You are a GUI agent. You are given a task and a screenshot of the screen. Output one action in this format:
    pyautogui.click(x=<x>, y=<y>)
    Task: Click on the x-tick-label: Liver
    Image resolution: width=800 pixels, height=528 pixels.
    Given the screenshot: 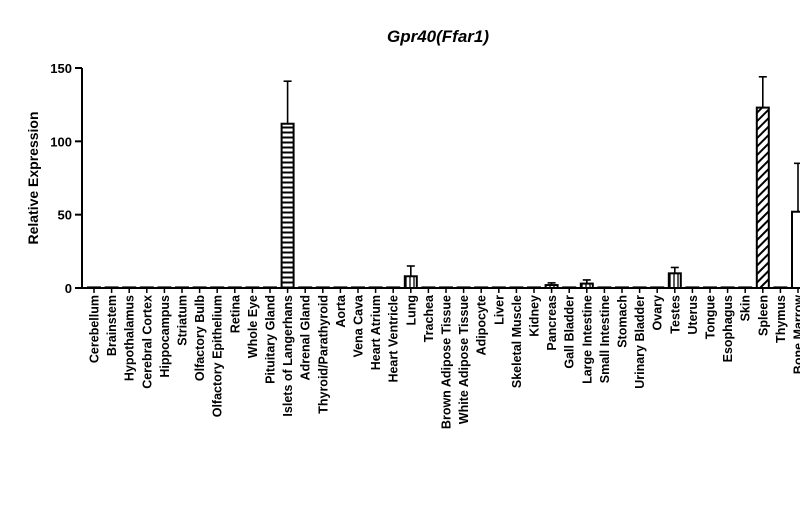 What is the action you would take?
    pyautogui.click(x=499, y=310)
    